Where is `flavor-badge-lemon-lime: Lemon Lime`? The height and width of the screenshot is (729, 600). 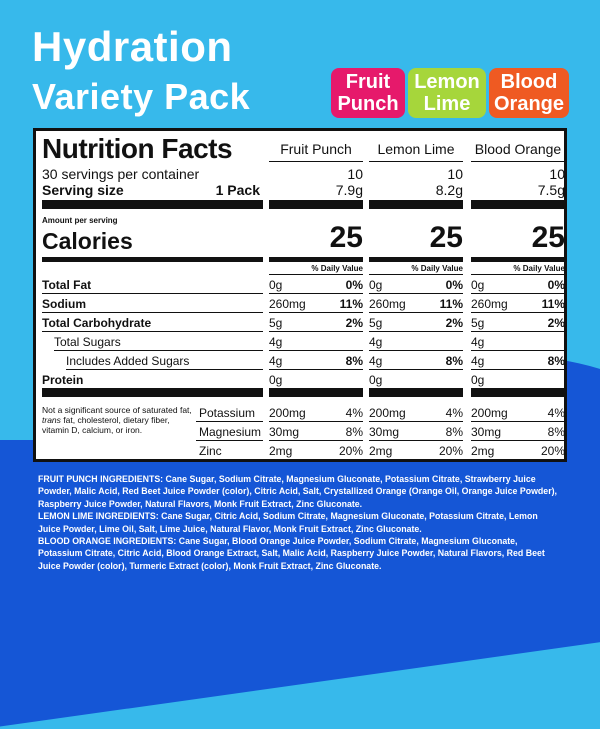 flavor-badge-lemon-lime: Lemon Lime is located at coordinates (447, 93).